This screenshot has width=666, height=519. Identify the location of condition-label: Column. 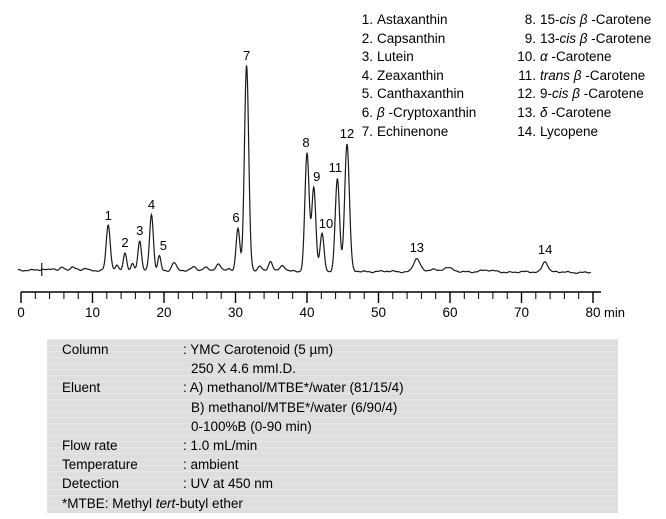
(85, 349).